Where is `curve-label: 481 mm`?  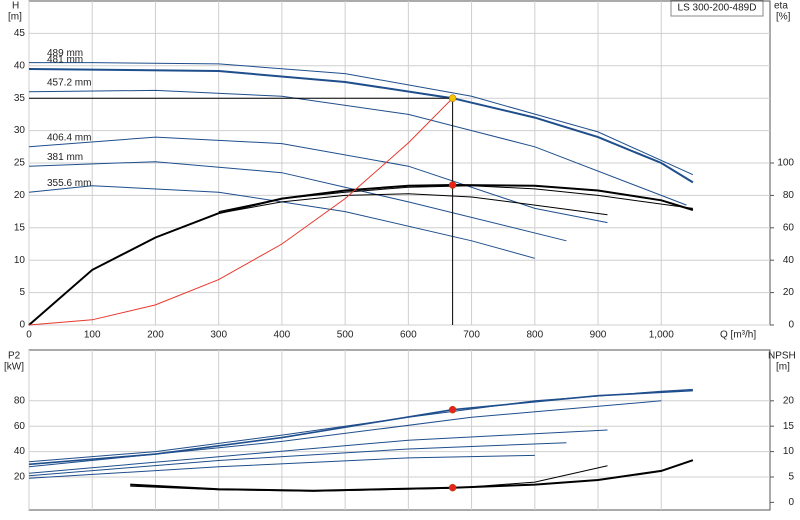 curve-label: 481 mm is located at coordinates (65, 60).